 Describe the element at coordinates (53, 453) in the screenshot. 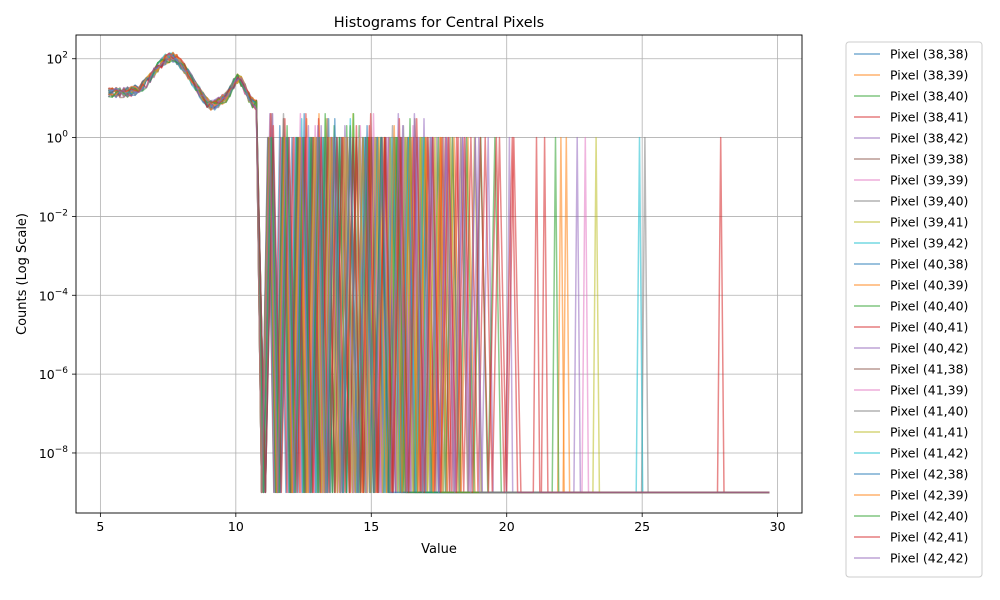

I see `y-tick-label: 10⁻⁸` at that location.